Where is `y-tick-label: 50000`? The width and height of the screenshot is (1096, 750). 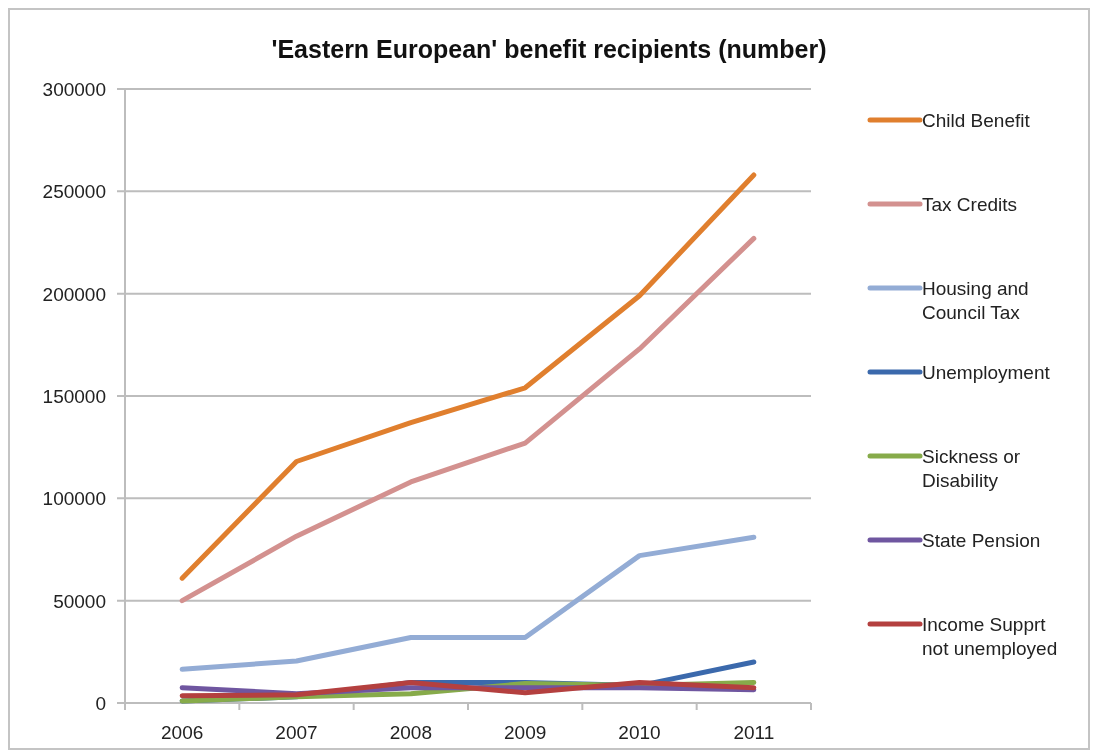
y-tick-label: 50000 is located at coordinates (79, 601).